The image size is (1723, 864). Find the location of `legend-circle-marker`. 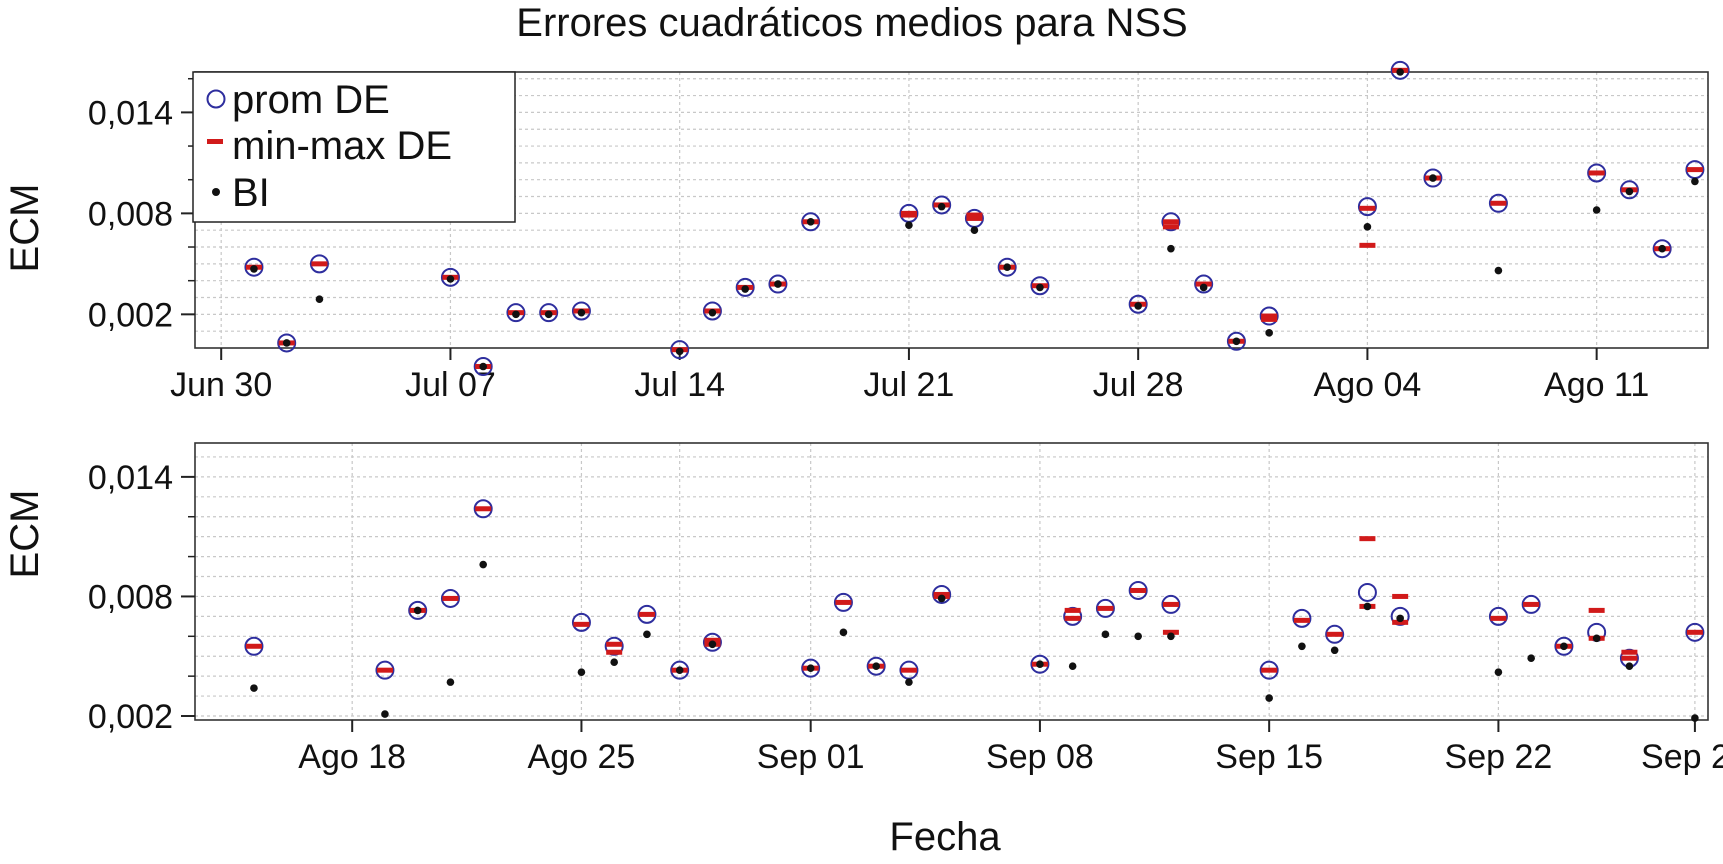

legend-circle-marker is located at coordinates (216, 99).